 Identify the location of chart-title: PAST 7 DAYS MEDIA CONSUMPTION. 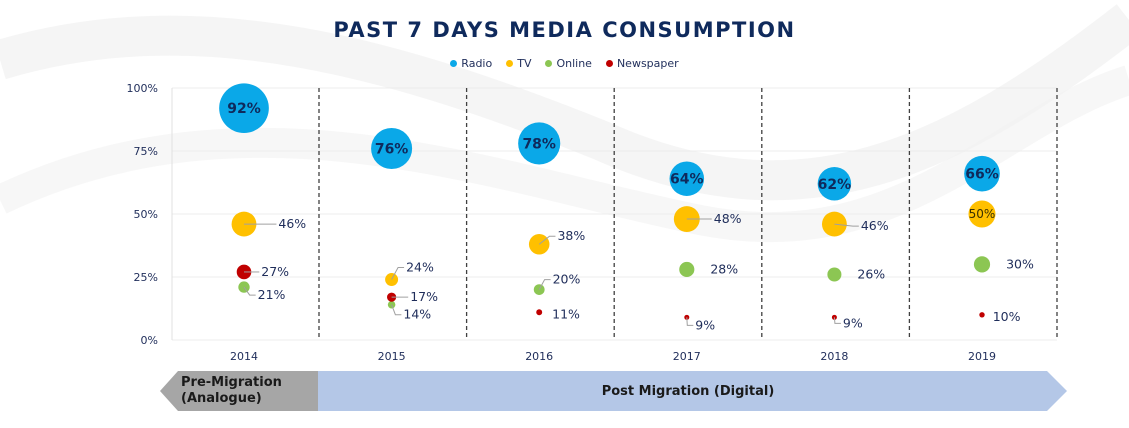
(564, 30).